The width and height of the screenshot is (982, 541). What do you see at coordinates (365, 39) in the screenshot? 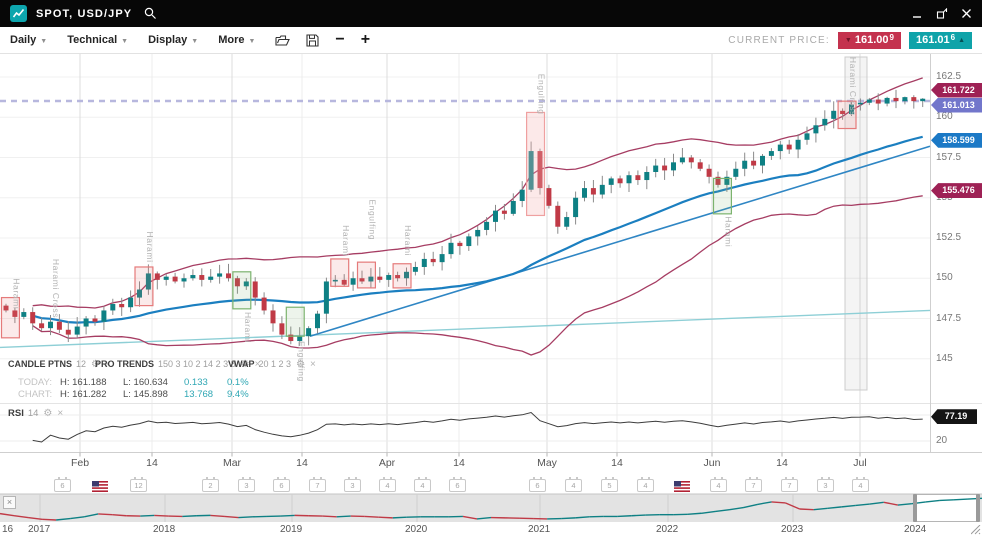
I see `zoom-in-button: +` at bounding box center [365, 39].